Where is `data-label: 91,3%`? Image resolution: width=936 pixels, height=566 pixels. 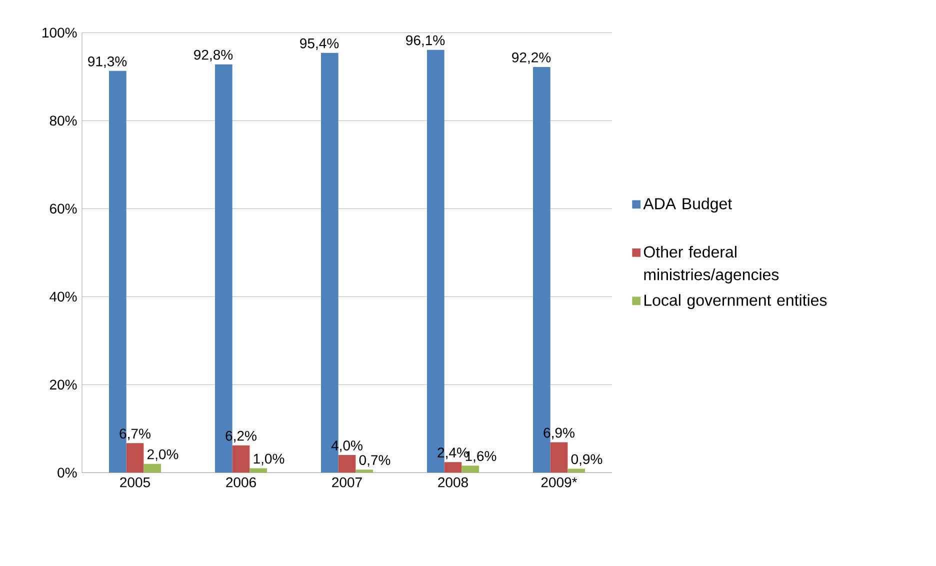 data-label: 91,3% is located at coordinates (107, 62).